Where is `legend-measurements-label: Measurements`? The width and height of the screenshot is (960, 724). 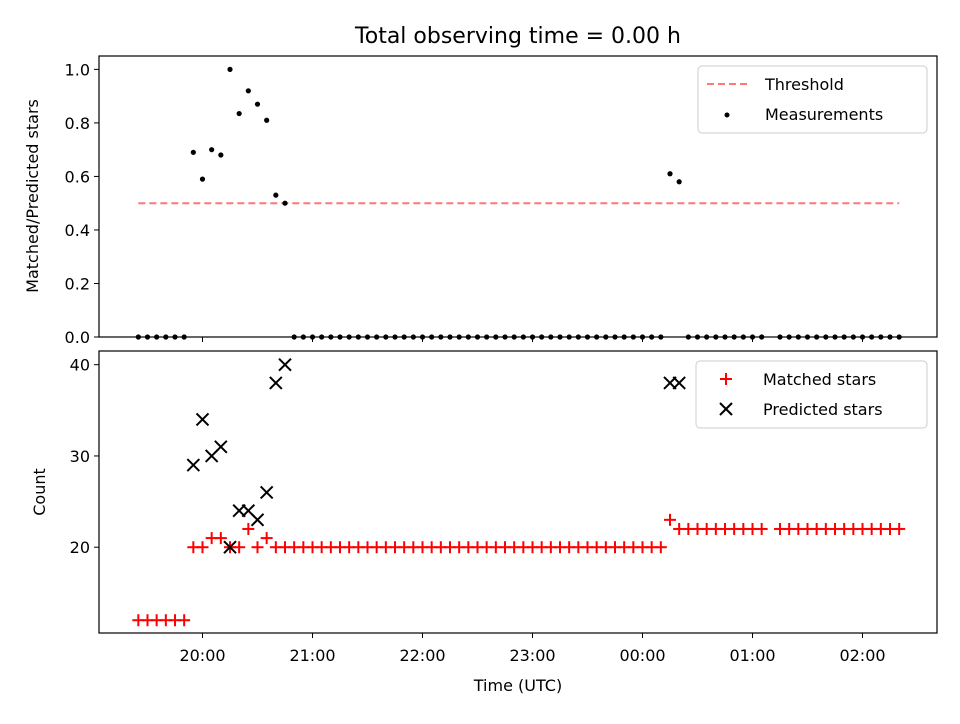
legend-measurements-label: Measurements is located at coordinates (824, 114).